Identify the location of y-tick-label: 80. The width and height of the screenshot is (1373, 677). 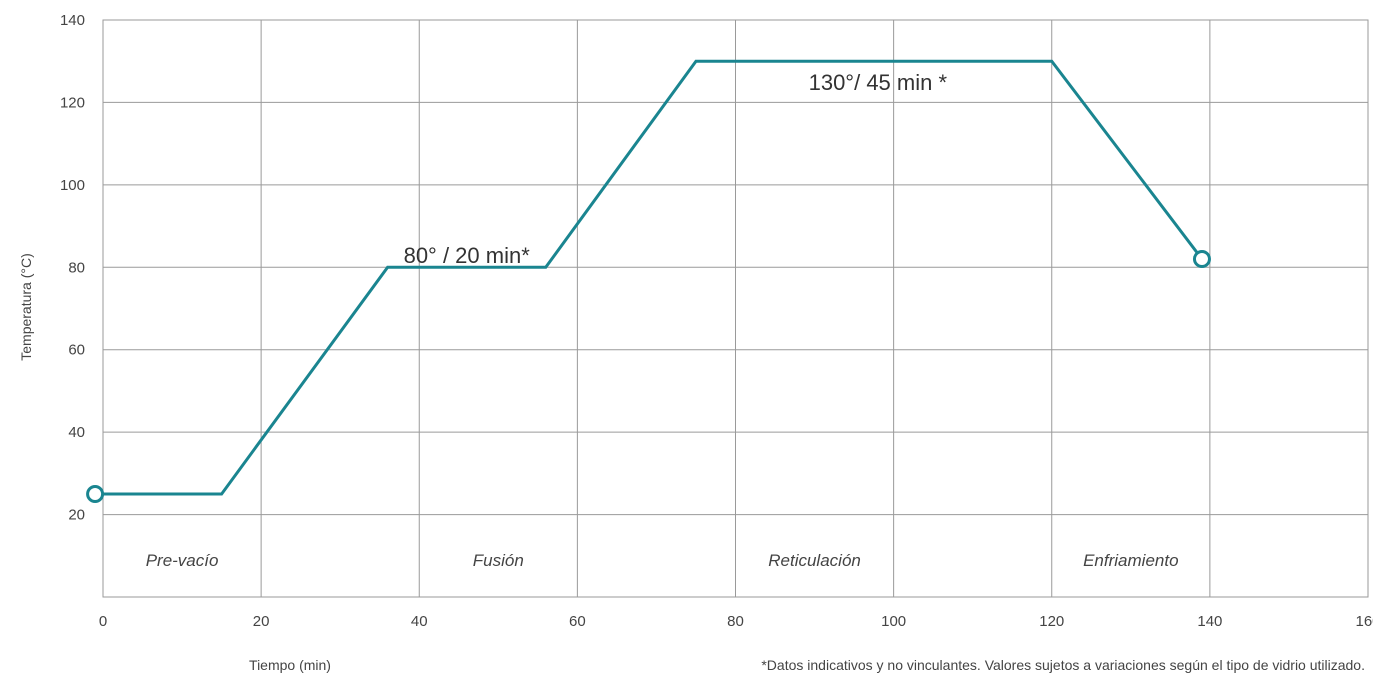
(76, 267).